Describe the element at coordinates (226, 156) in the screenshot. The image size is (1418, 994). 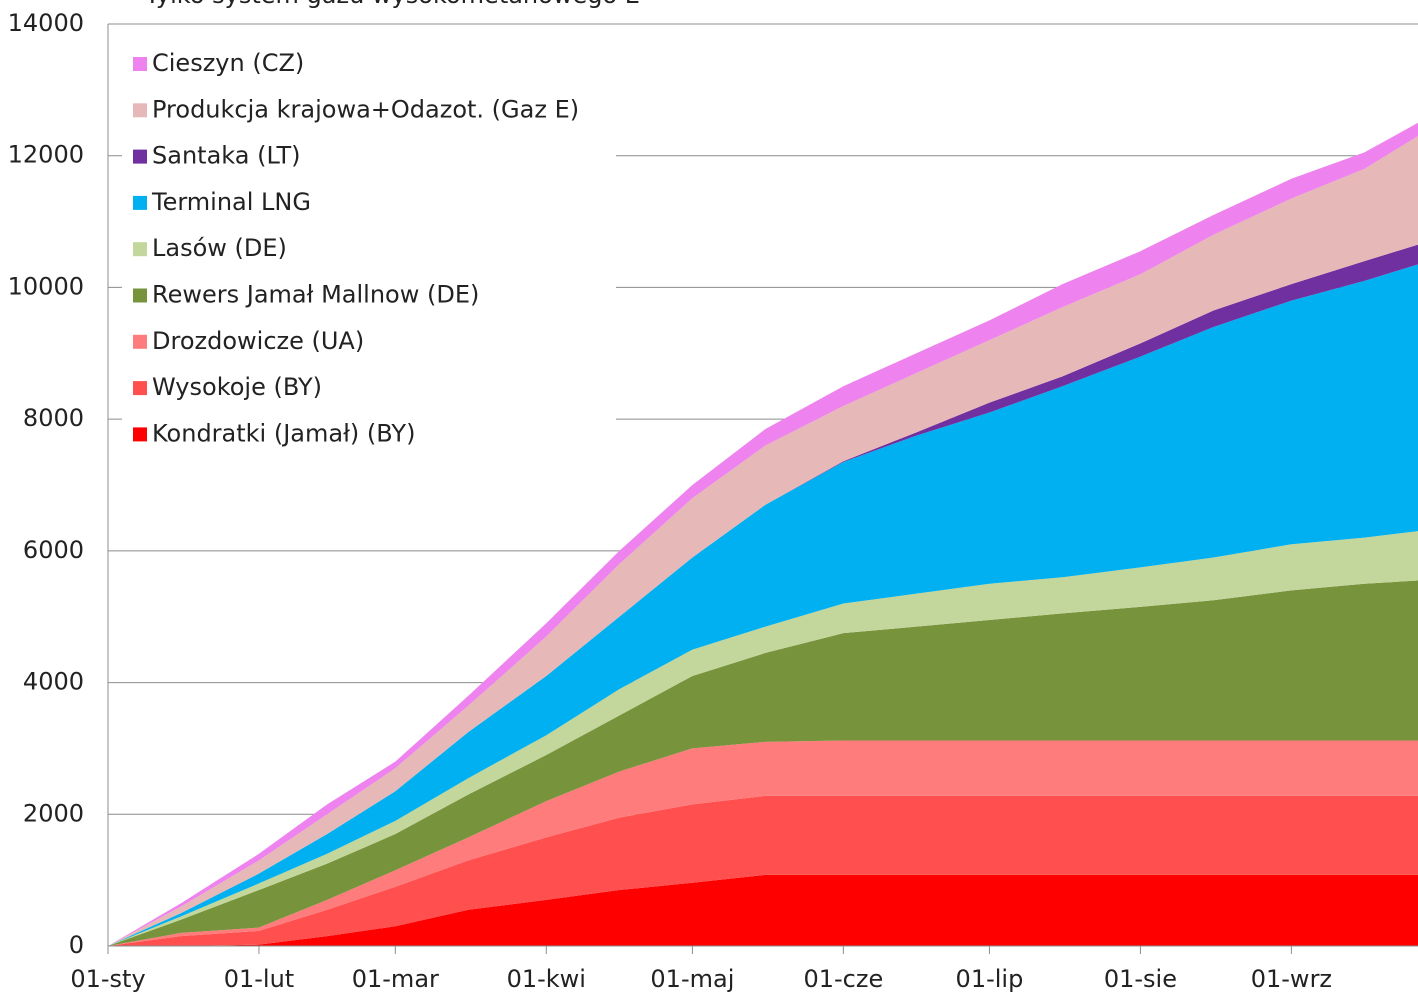
I see `legend-label: Santaka (LT)` at that location.